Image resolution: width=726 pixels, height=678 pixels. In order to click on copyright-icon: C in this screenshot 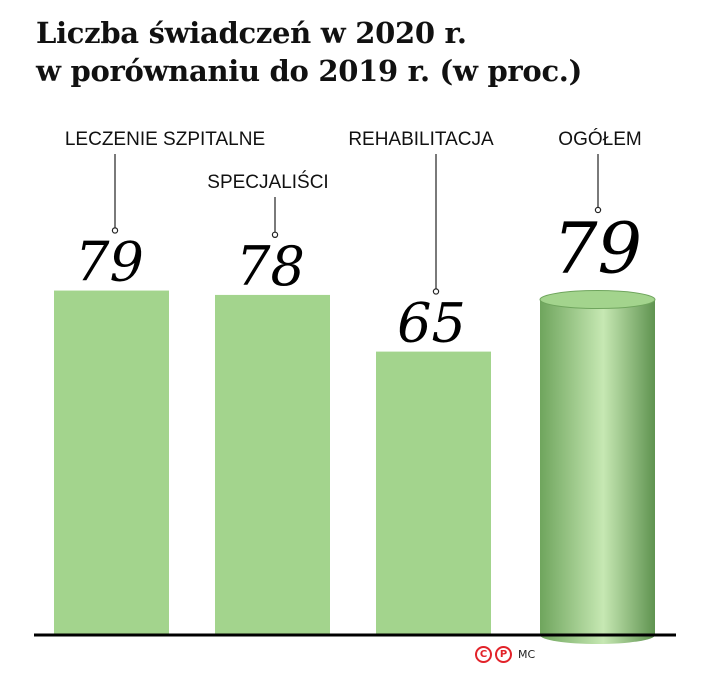, I will do `click(483, 654)`.